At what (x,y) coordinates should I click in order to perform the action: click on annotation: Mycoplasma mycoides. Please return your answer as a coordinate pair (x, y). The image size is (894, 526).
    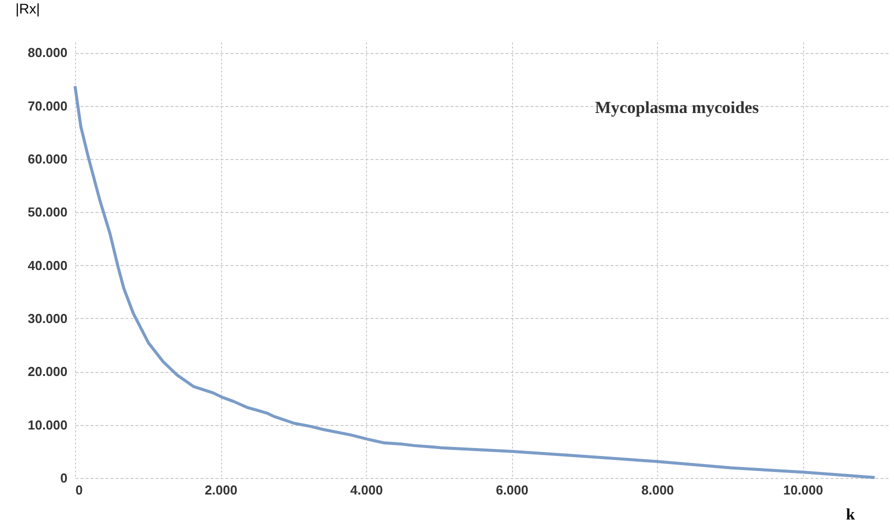
    Looking at the image, I should click on (677, 107).